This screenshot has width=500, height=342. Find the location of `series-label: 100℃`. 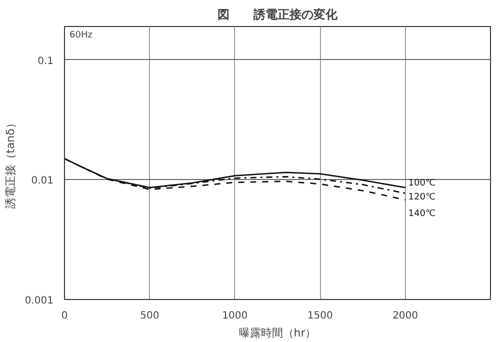

series-label: 100℃ is located at coordinates (422, 183).